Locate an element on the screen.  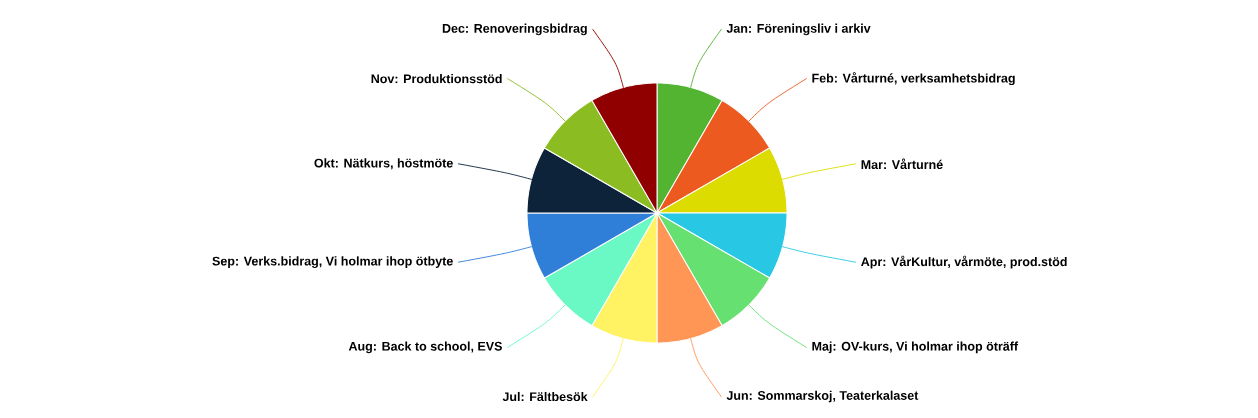
slice-label: Feb: Vårturné, verksamhetsbidrag is located at coordinates (913, 79).